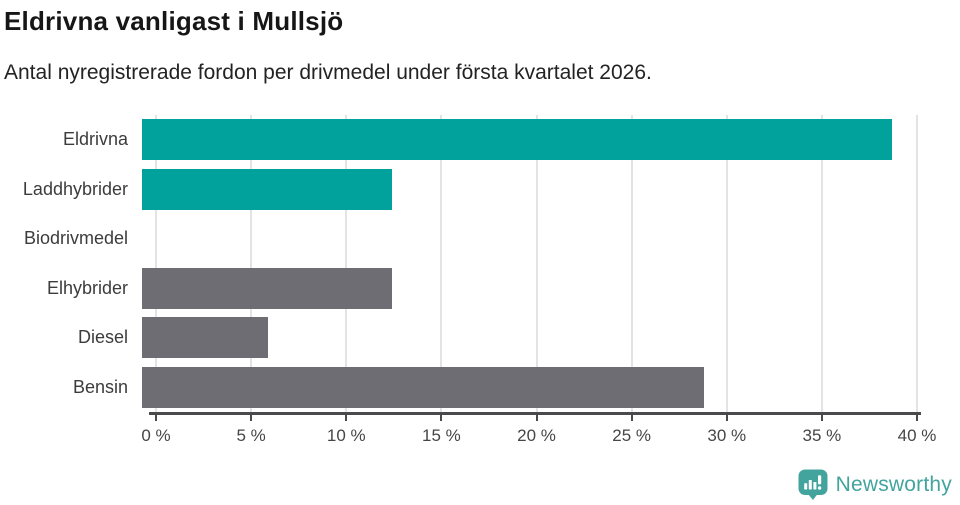  Describe the element at coordinates (267, 288) in the screenshot. I see `bar-elhybrider` at that location.